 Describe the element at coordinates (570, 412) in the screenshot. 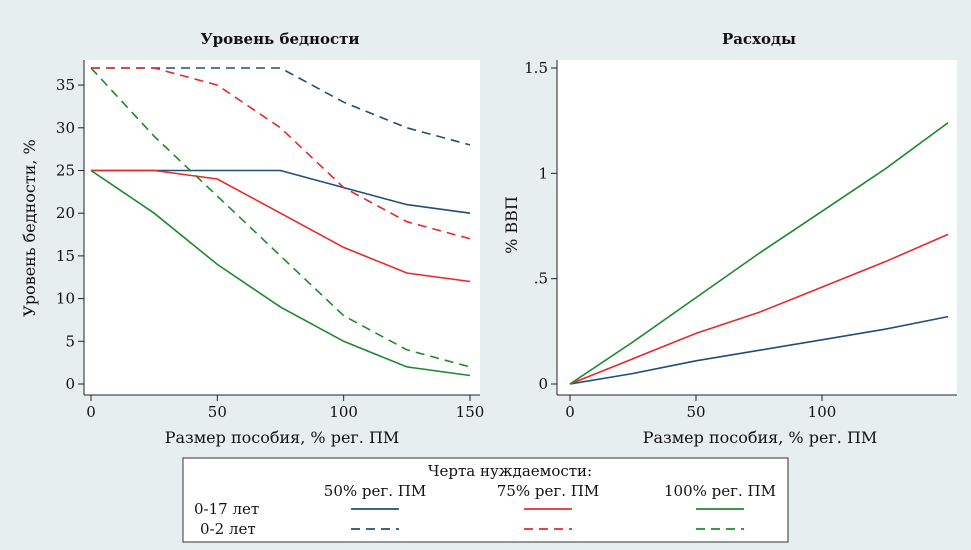

I see `spending-x-tick-label: 0` at that location.